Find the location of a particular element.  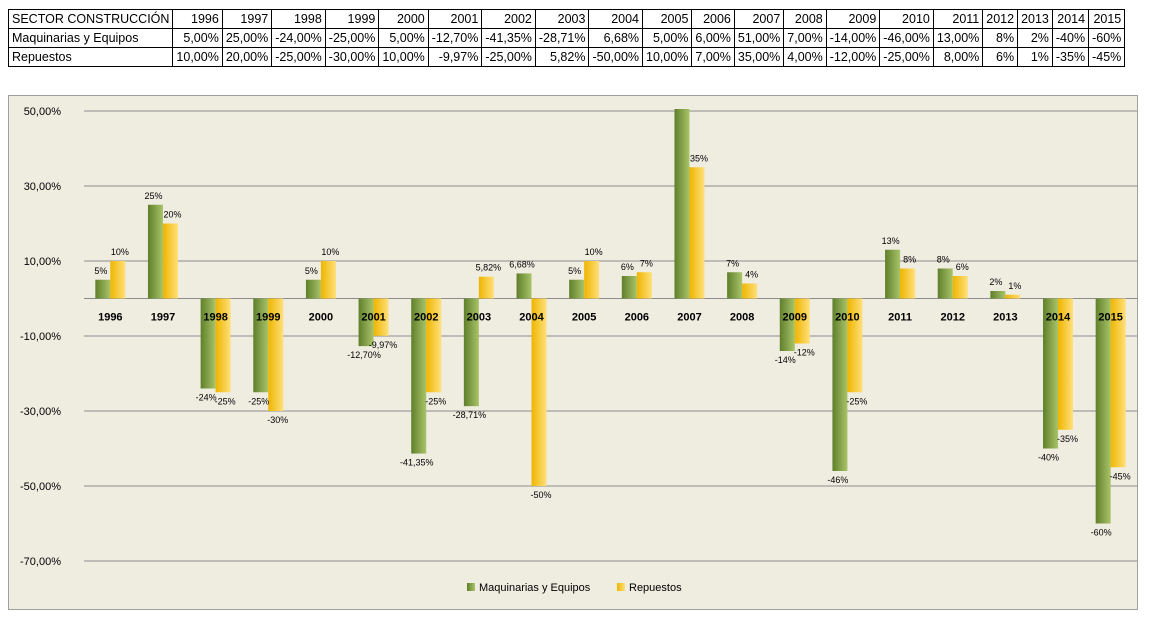

table-cell: 6% is located at coordinates (1000, 57).